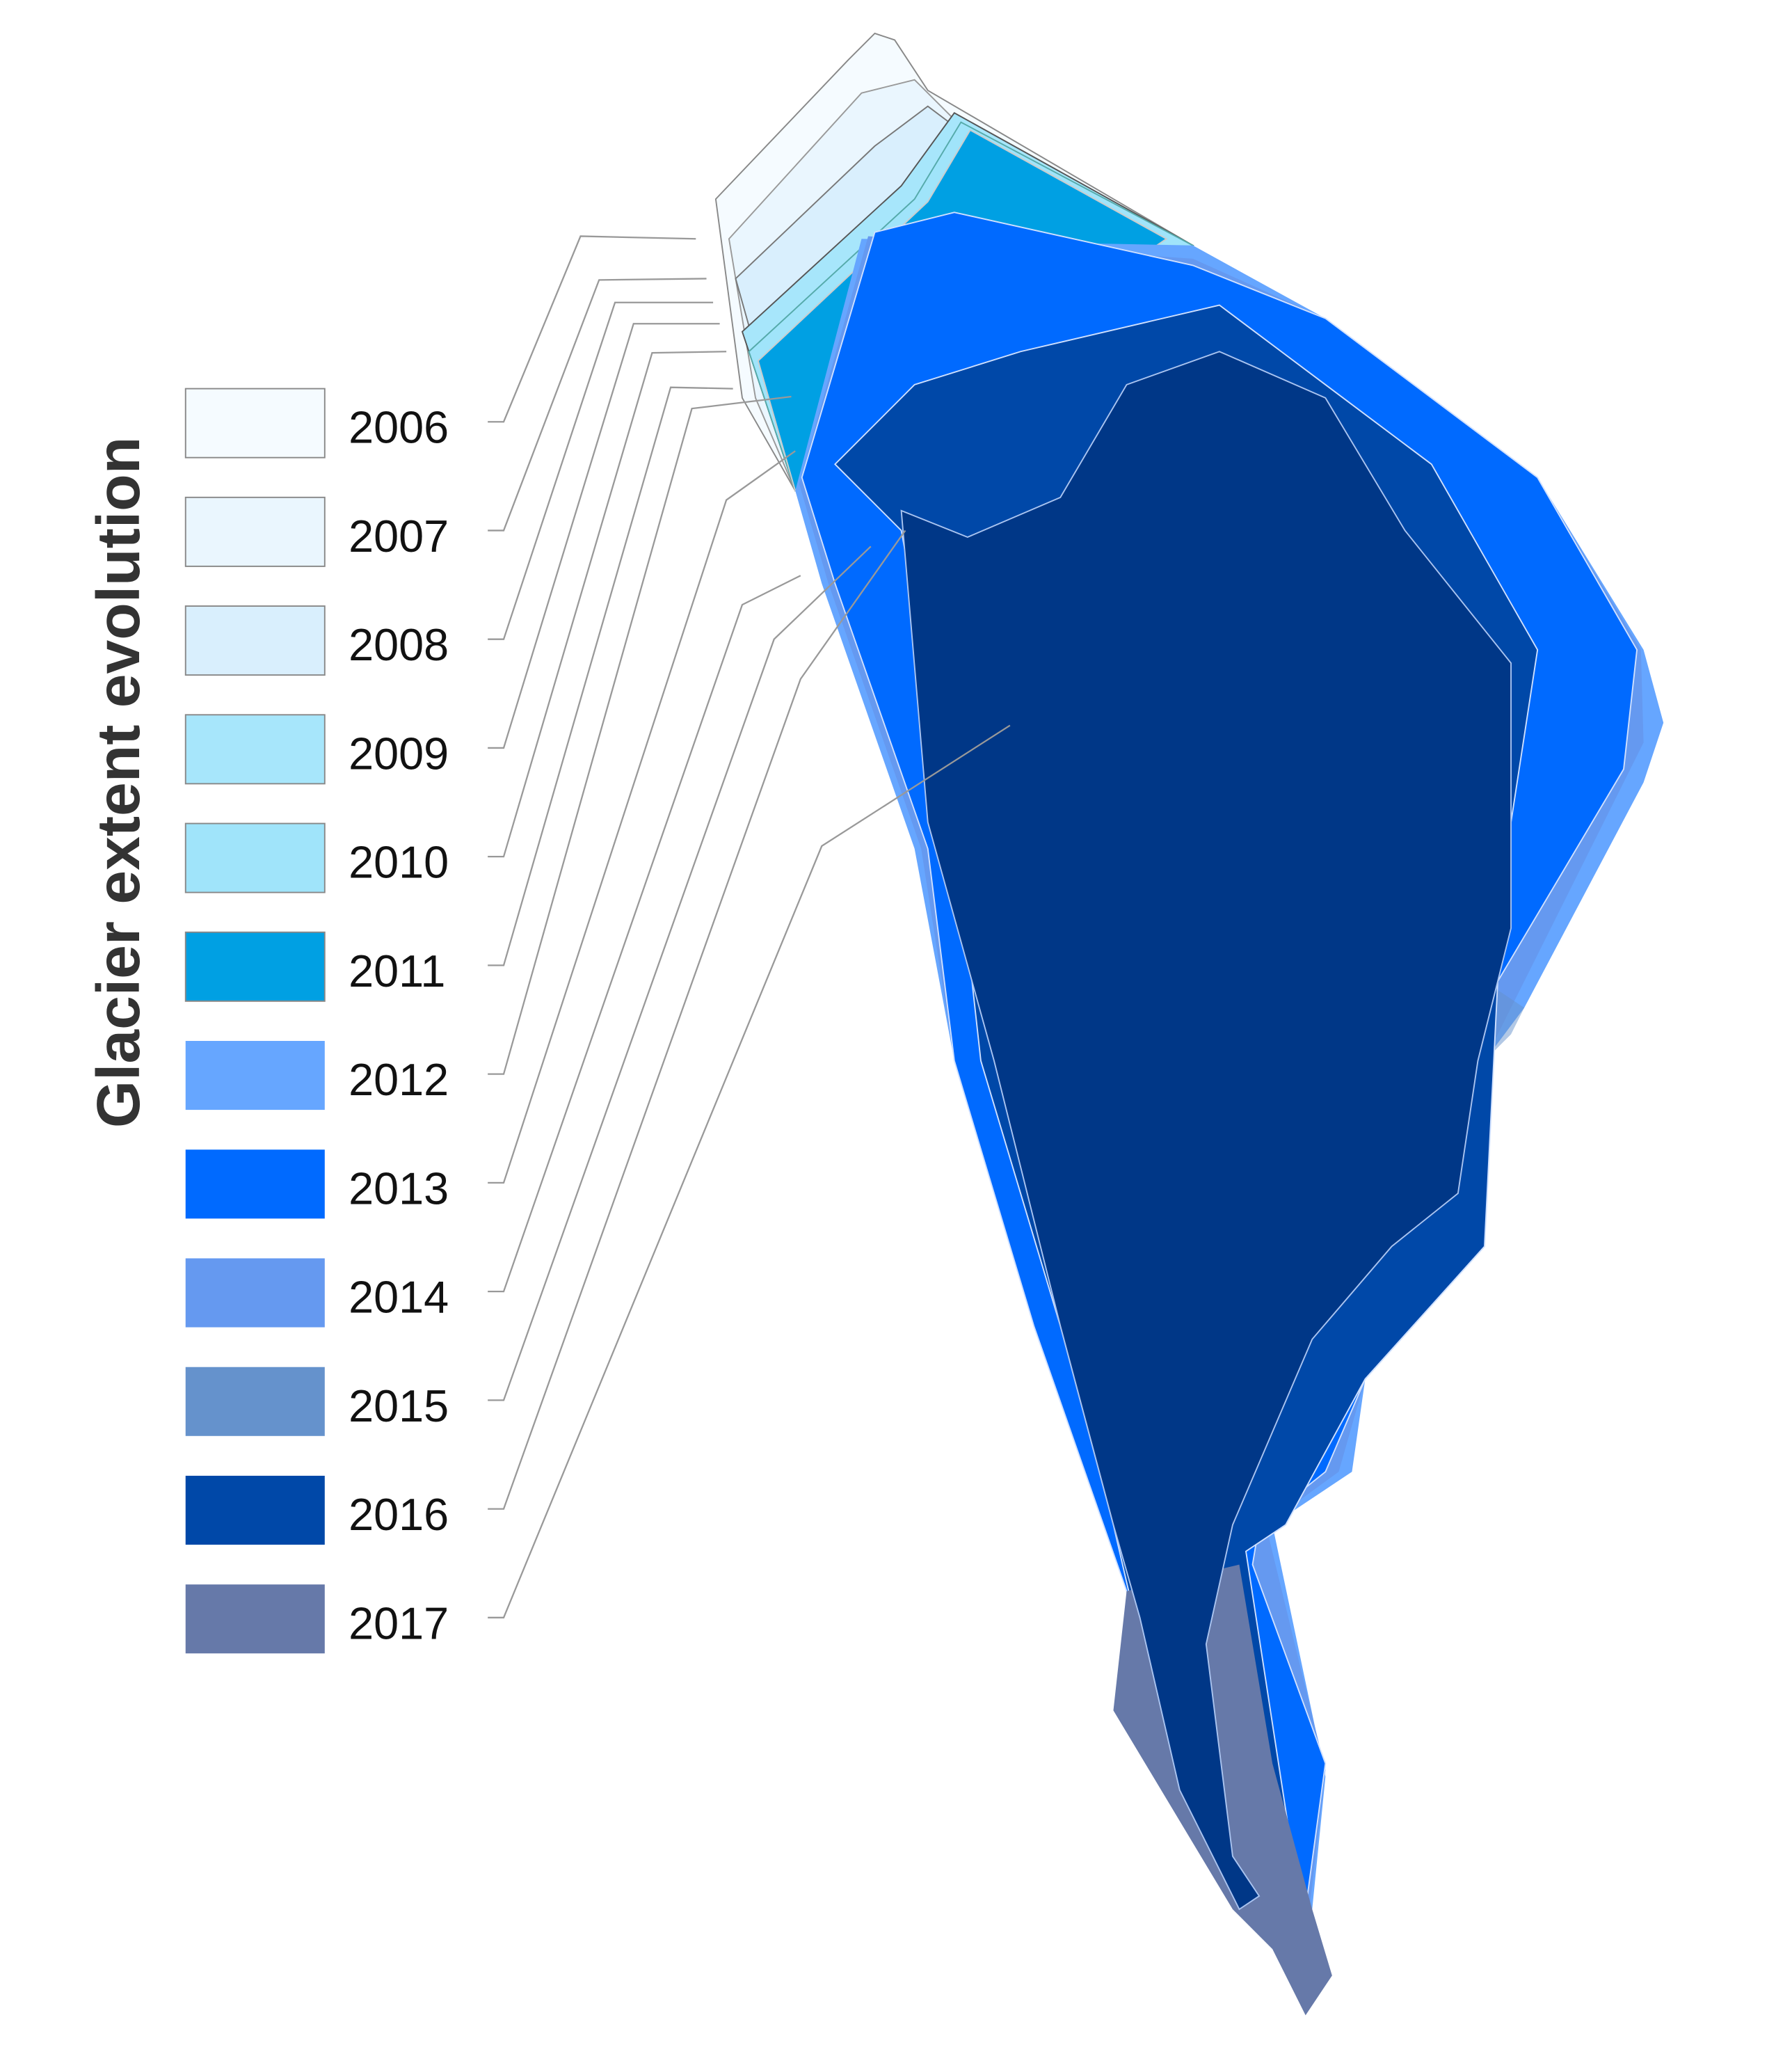  I want to click on legend-label: 2015, so click(399, 1405).